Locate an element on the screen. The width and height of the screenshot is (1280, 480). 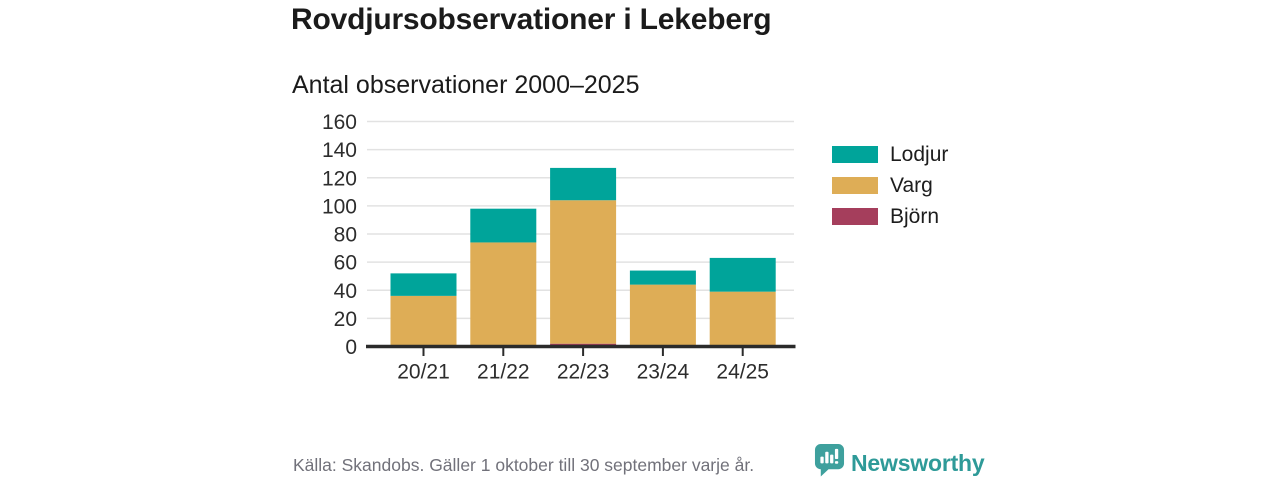
y-axis-tick-label: 160 is located at coordinates (339, 122).